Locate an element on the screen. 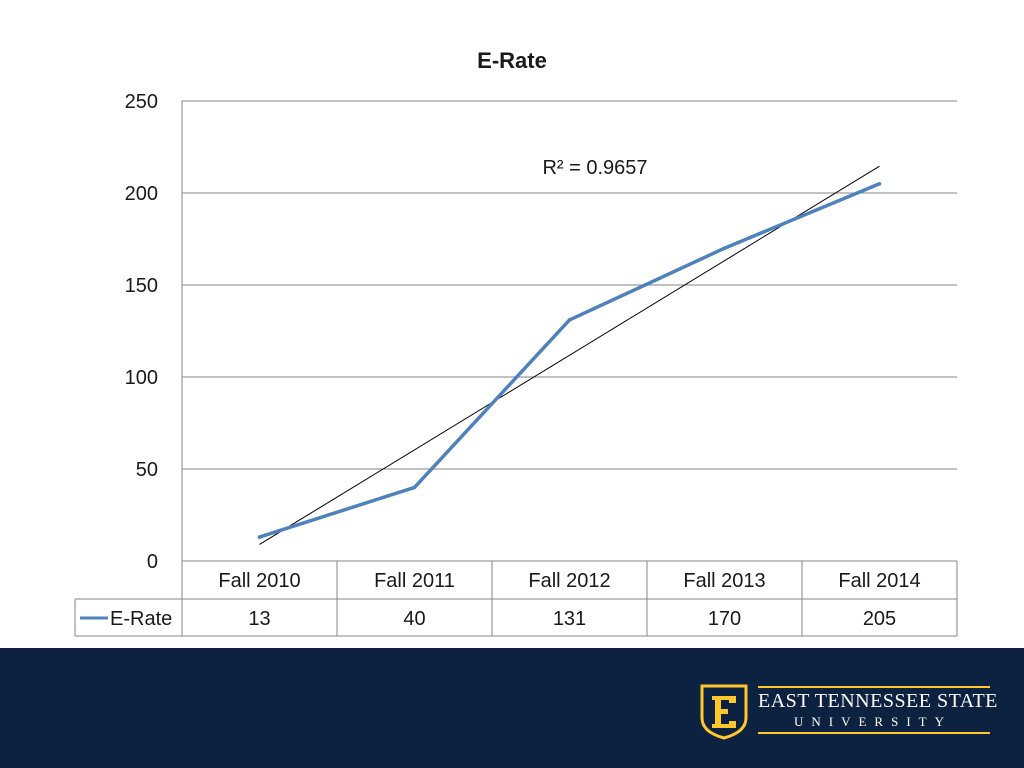 This screenshot has height=768, width=1024. logo-rule-bottom is located at coordinates (874, 733).